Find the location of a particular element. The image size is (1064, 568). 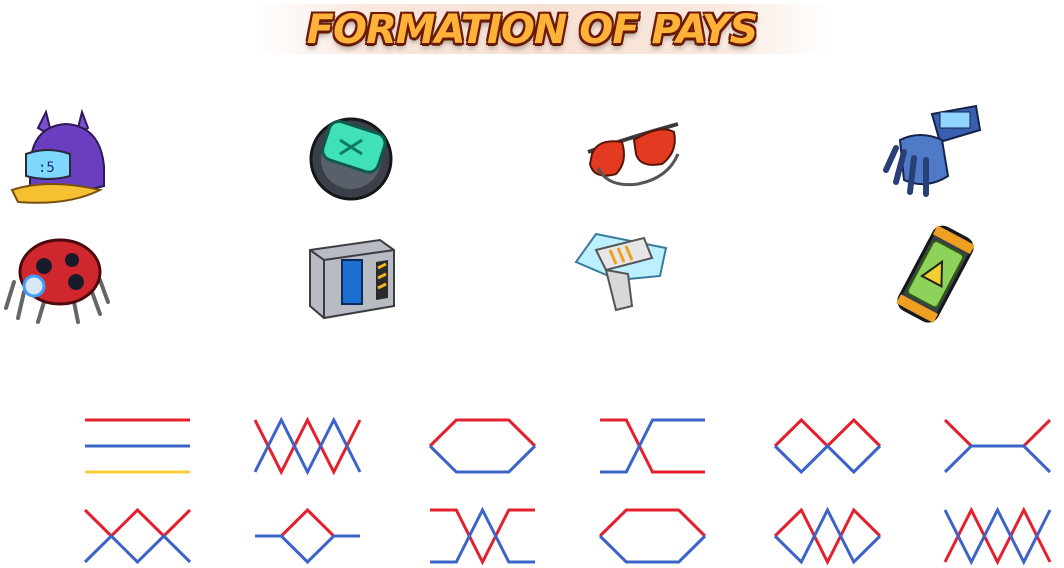

payline-8-red-line is located at coordinates (307, 522).